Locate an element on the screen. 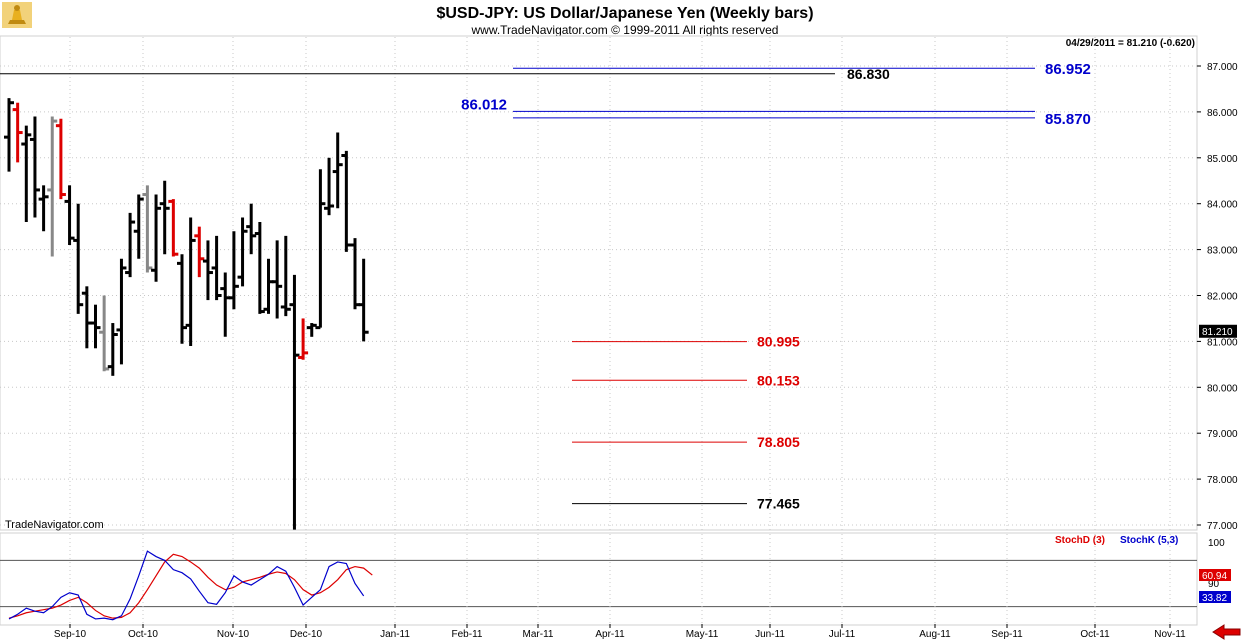  price-tick-label: 78.000 is located at coordinates (1222, 480).